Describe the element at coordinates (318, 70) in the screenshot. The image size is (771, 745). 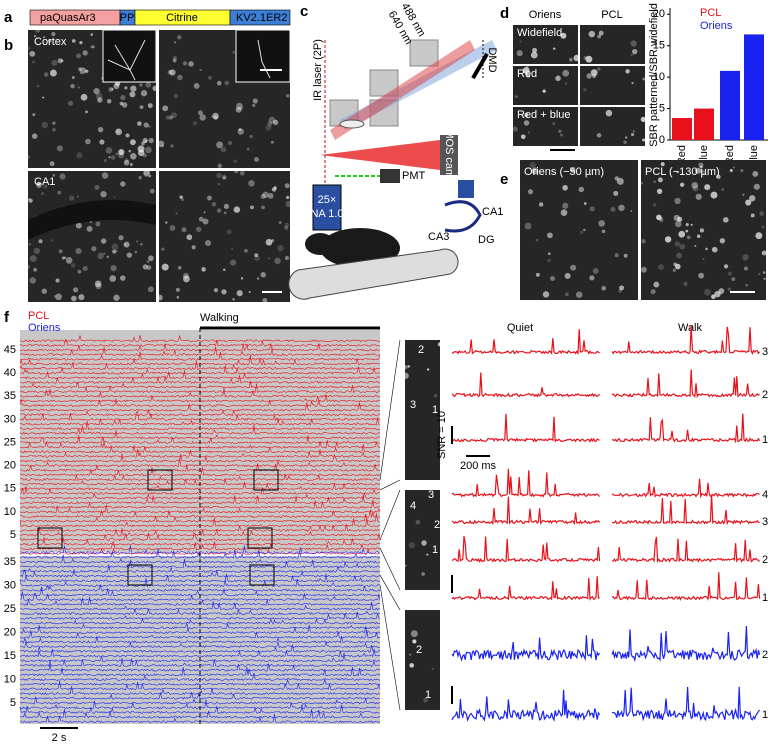
I see `laser-label: IR laser (2P)` at that location.